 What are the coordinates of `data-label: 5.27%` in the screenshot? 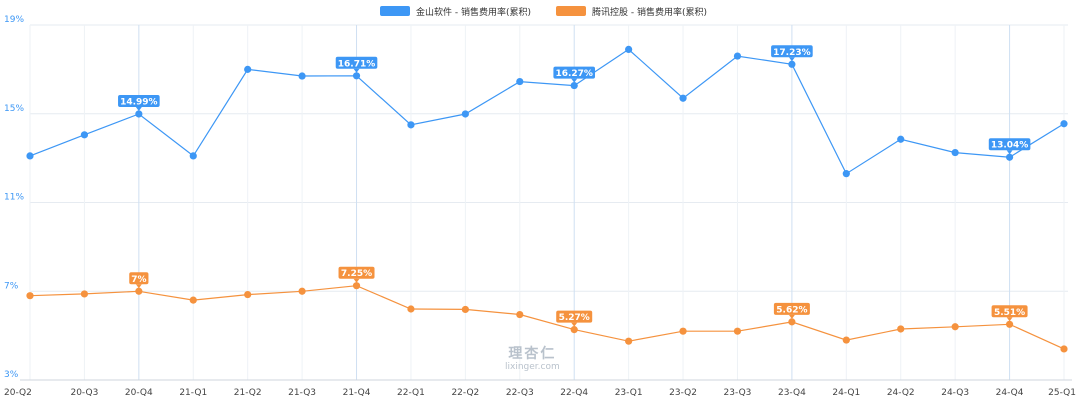 It's located at (574, 318).